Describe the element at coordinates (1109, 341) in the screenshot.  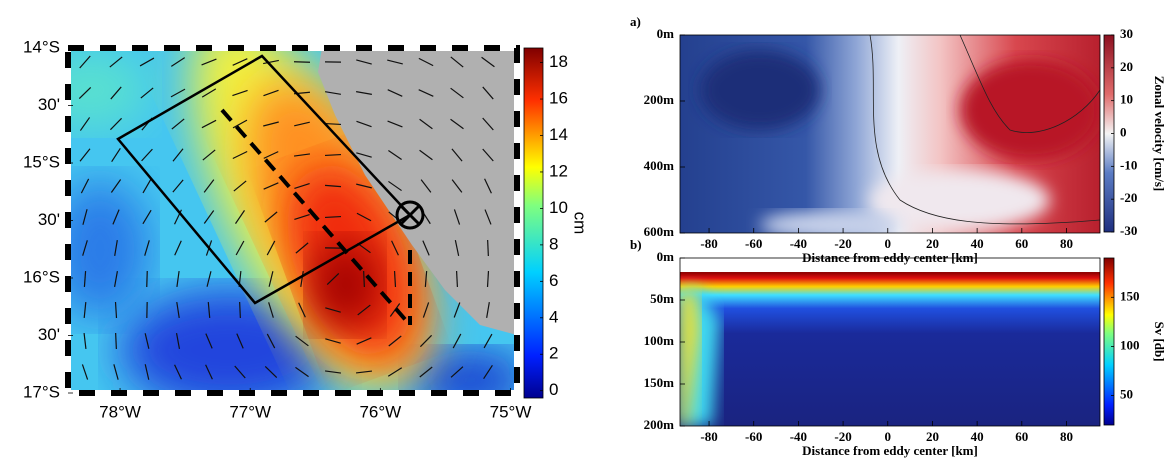
I see `colorbar` at that location.